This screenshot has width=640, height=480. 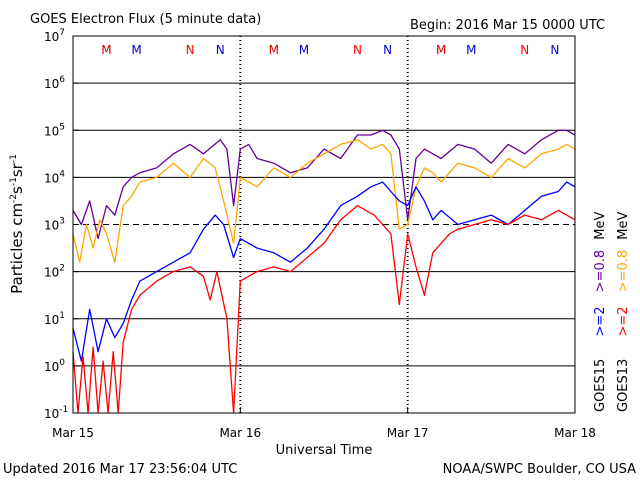 What do you see at coordinates (54, 177) in the screenshot?
I see `y-tick-label-3: 10⁴` at bounding box center [54, 177].